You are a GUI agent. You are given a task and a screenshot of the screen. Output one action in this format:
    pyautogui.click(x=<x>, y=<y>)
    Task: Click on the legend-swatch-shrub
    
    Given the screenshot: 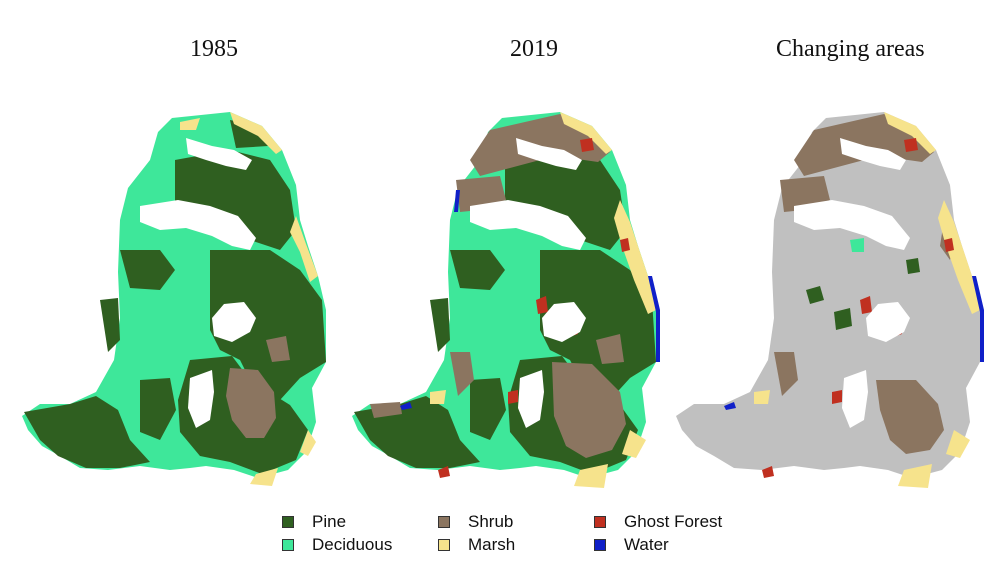 What is the action you would take?
    pyautogui.click(x=444, y=522)
    